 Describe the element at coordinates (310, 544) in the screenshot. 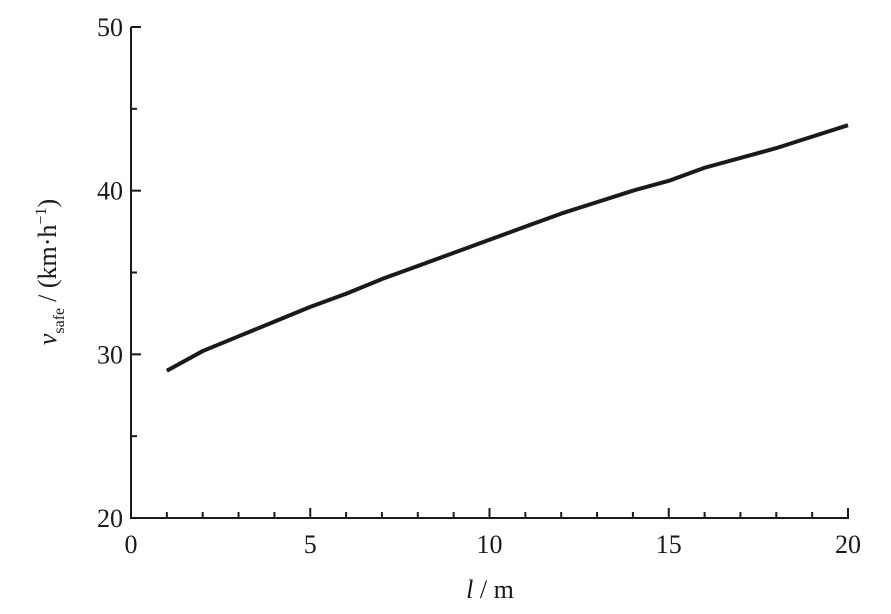

I see `x-tick-label: 5` at that location.